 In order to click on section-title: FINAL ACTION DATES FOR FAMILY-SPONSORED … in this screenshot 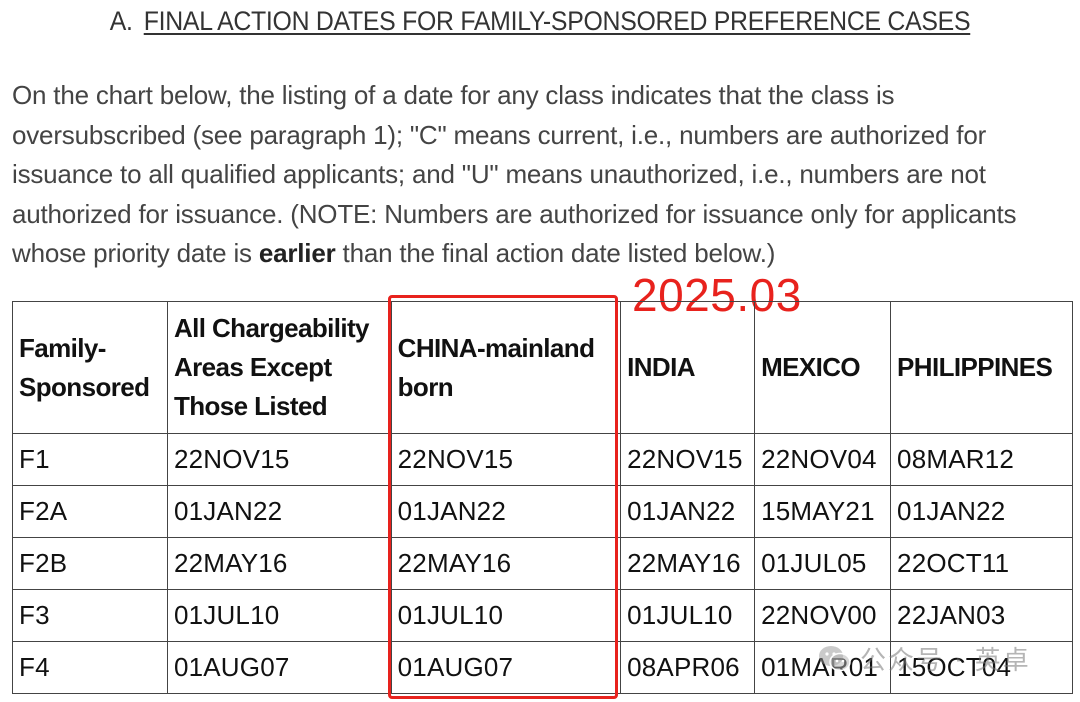, I will do `click(557, 21)`.